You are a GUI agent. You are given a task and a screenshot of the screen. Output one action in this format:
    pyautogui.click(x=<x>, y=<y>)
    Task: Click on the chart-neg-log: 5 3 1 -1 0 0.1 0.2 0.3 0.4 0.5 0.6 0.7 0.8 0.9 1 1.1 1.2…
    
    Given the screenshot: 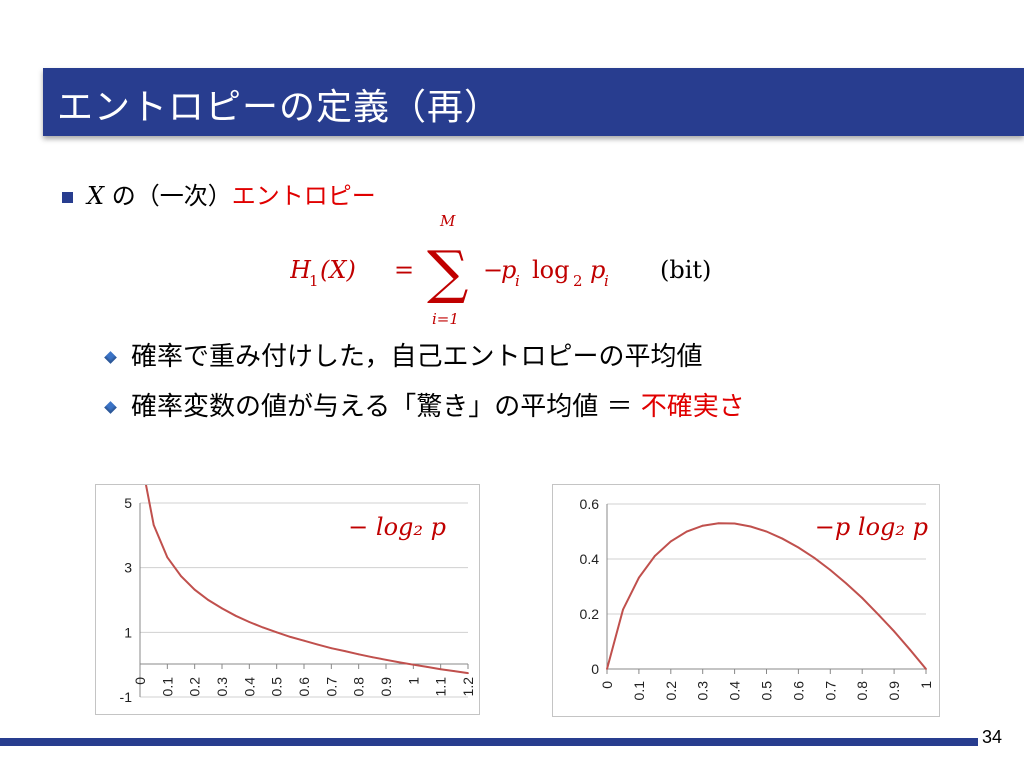 What is the action you would take?
    pyautogui.click(x=298, y=593)
    